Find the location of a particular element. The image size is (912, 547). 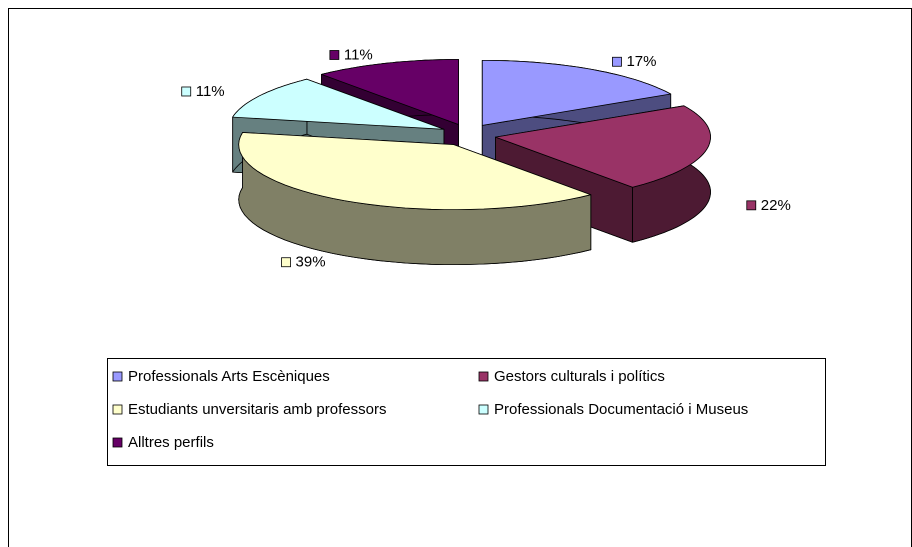

data-label: 39% is located at coordinates (311, 262).